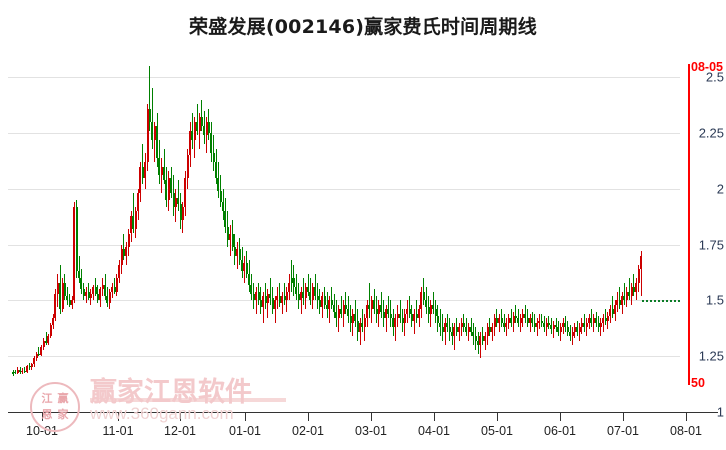 The width and height of the screenshot is (726, 450). I want to click on price-tick-1.75: 1.75, so click(711, 245).